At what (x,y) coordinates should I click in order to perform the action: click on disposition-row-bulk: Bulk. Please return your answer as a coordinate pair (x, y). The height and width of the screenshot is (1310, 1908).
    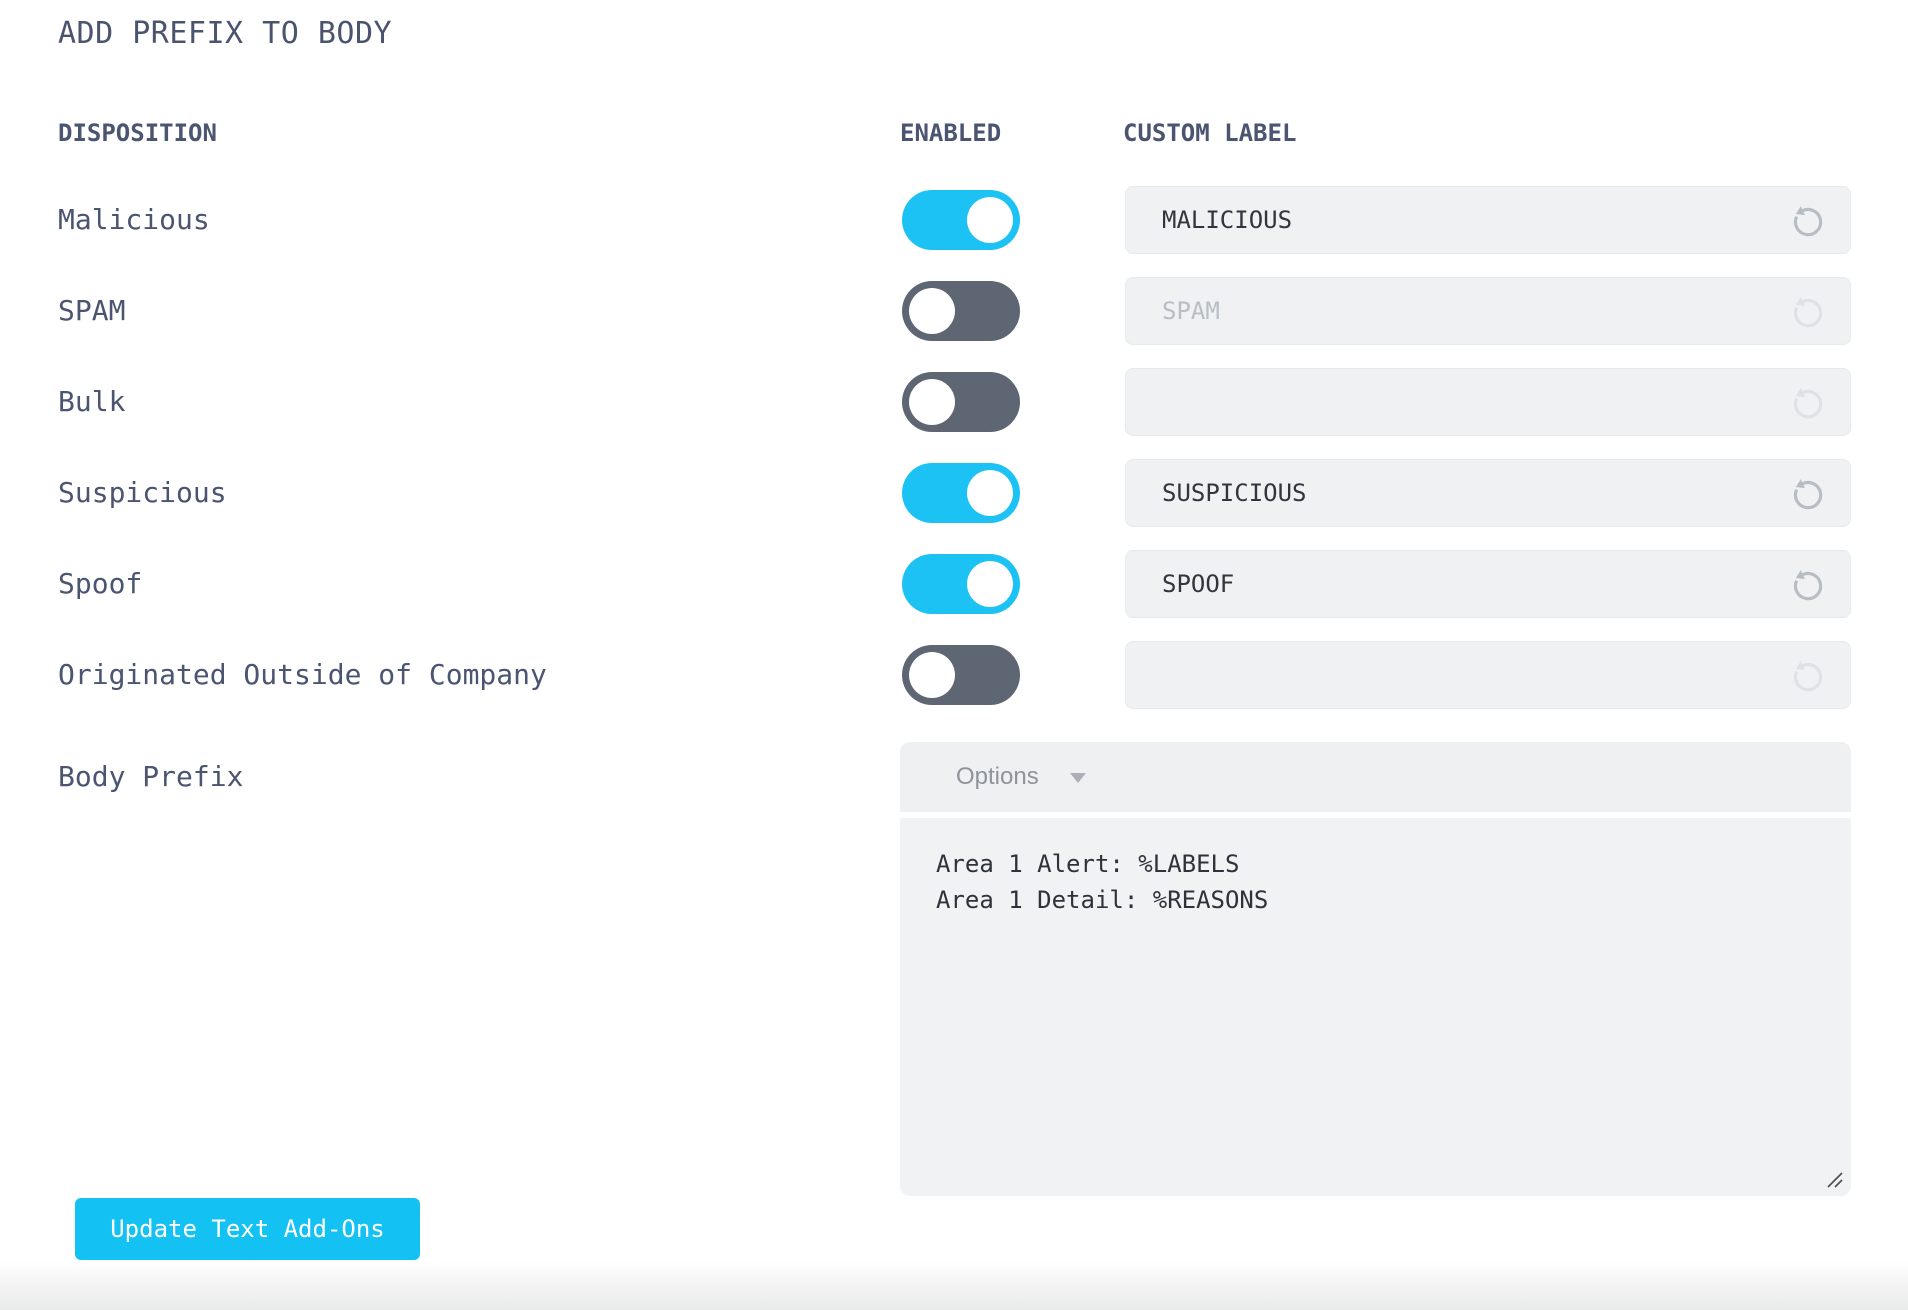
    Looking at the image, I should click on (954, 402).